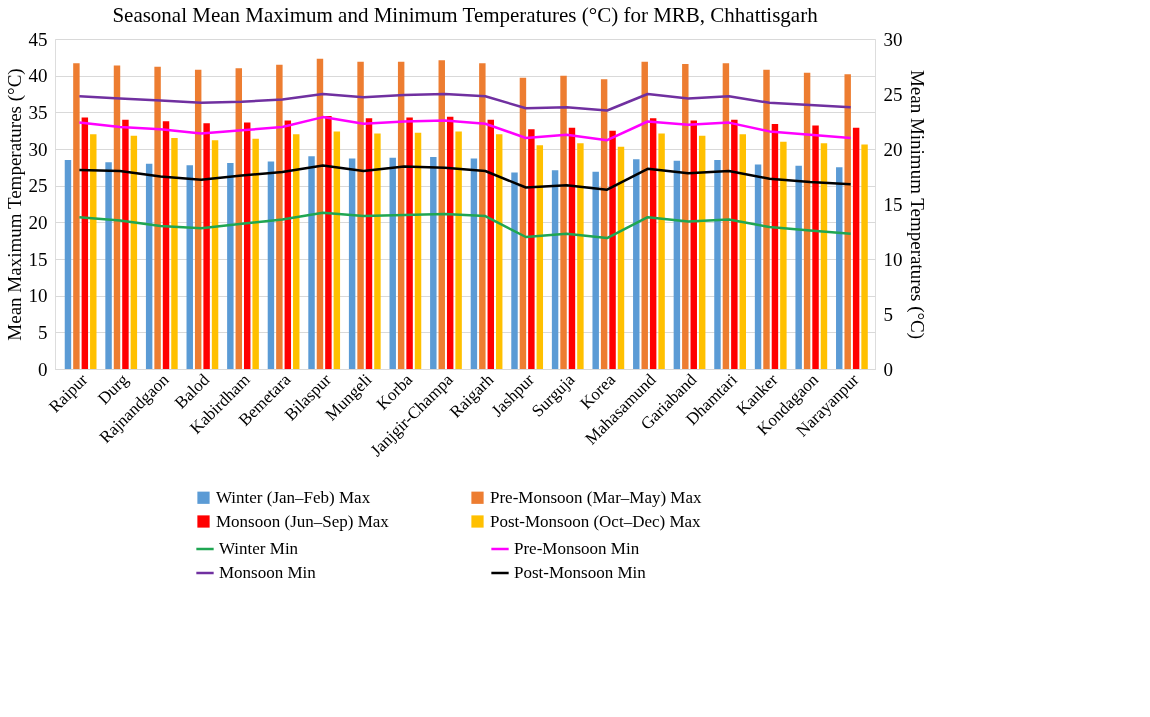  Describe the element at coordinates (893, 94) in the screenshot. I see `y2-tick-label: 25` at that location.